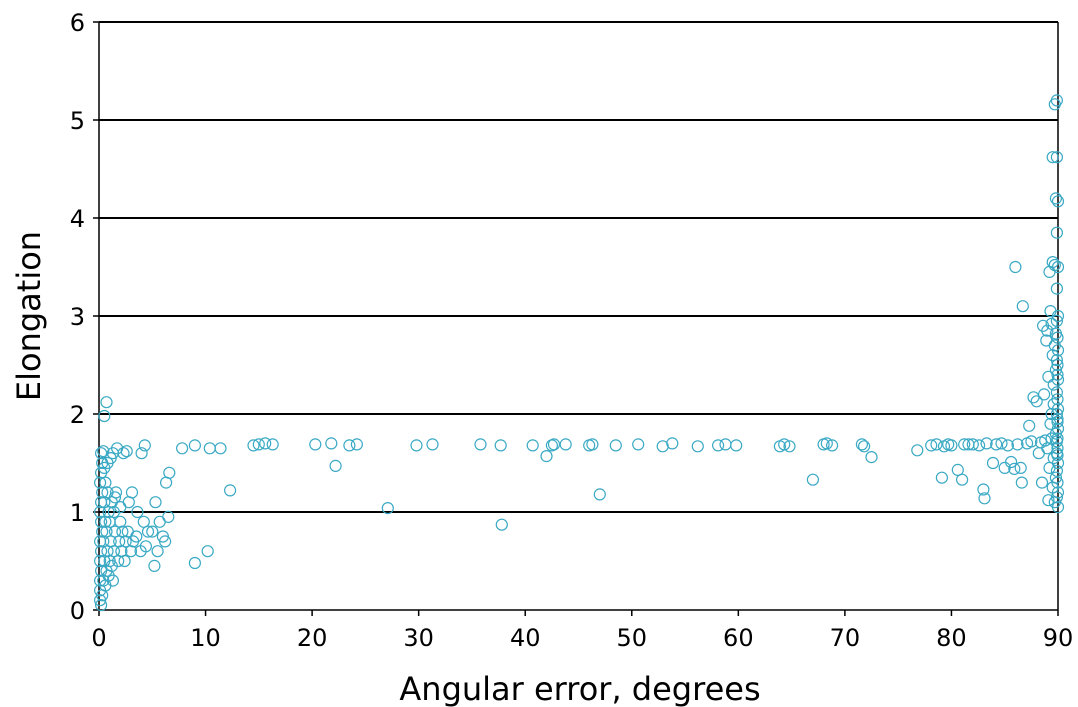 The height and width of the screenshot is (707, 1078). Describe the element at coordinates (525, 638) in the screenshot. I see `x-tick-label: 40` at that location.